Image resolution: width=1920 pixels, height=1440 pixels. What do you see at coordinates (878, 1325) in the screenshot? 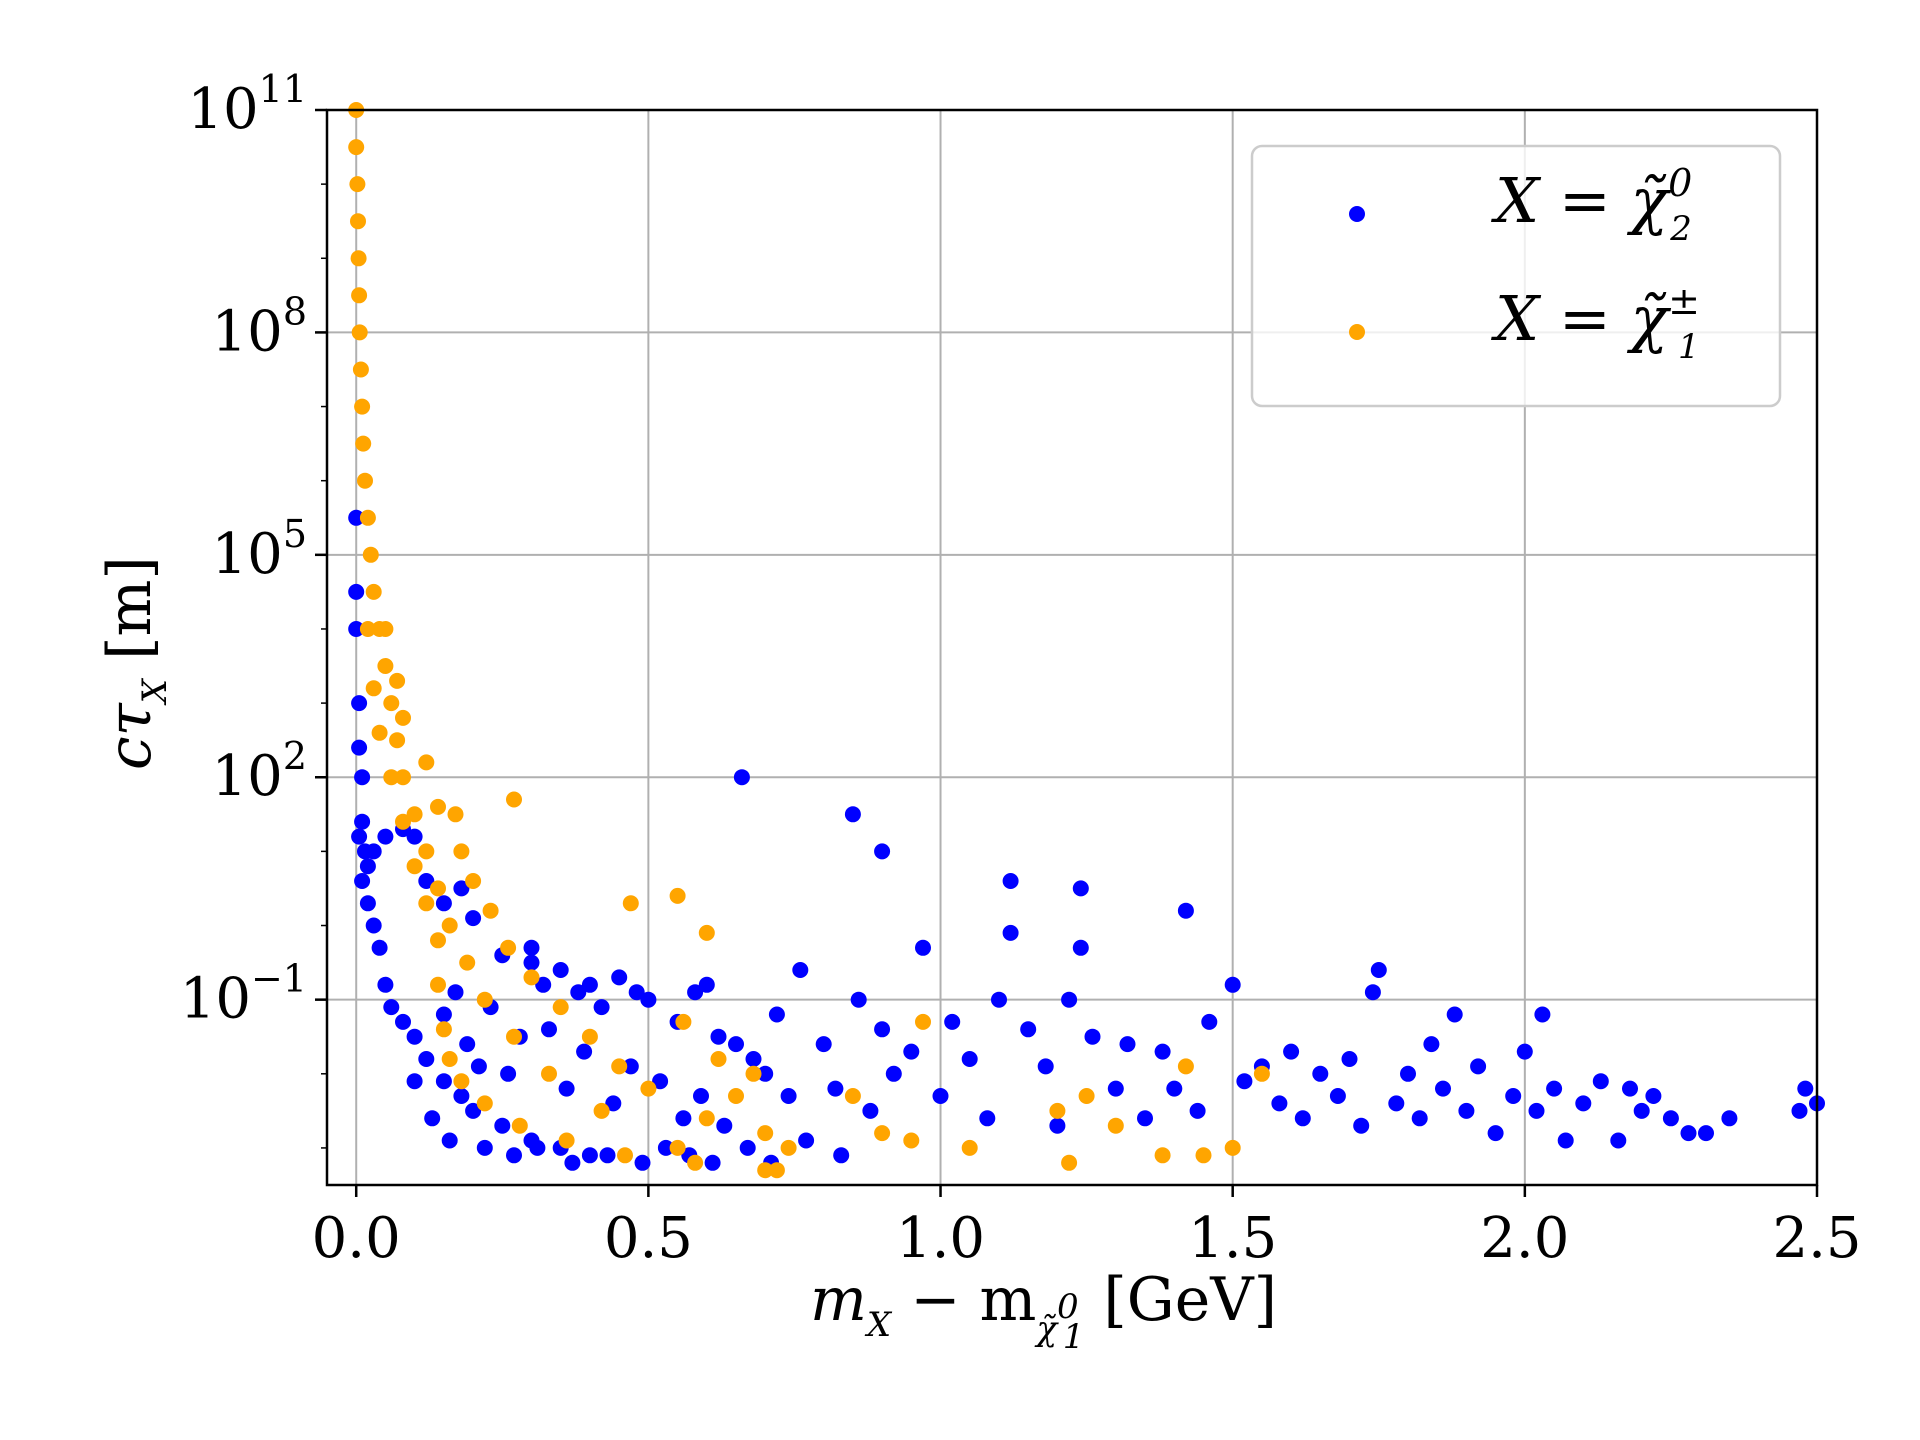
I see `x-axis-title-sub: X` at bounding box center [878, 1325].